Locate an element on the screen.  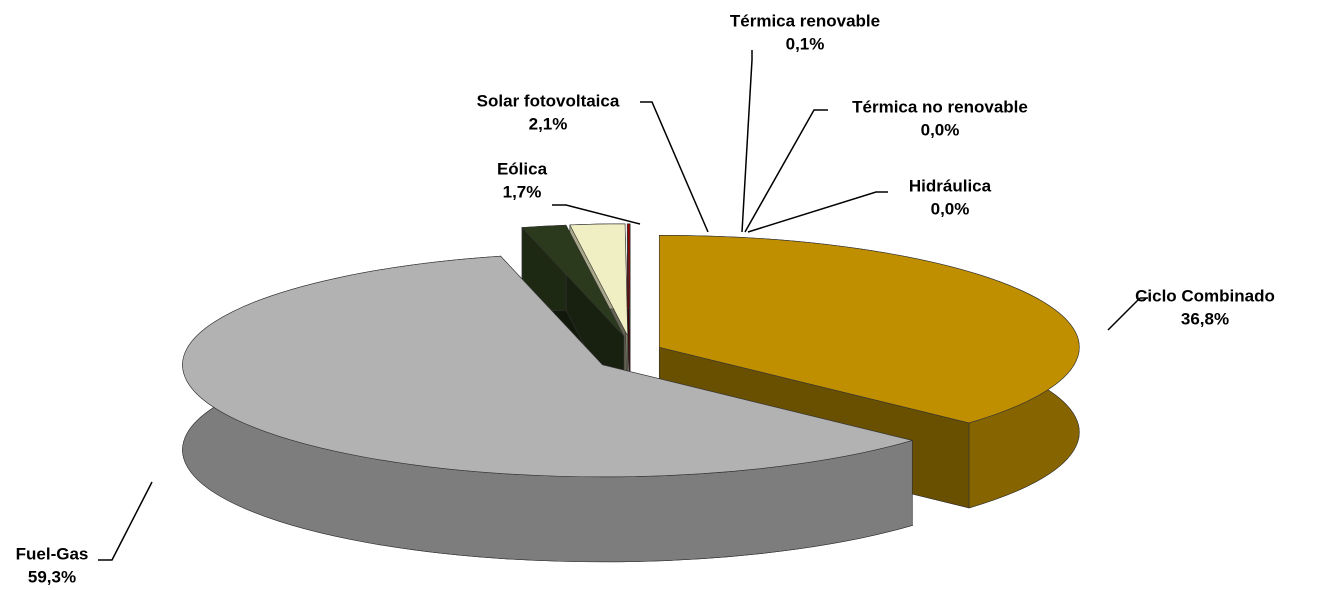
slice-label: Hidráulica is located at coordinates (950, 185).